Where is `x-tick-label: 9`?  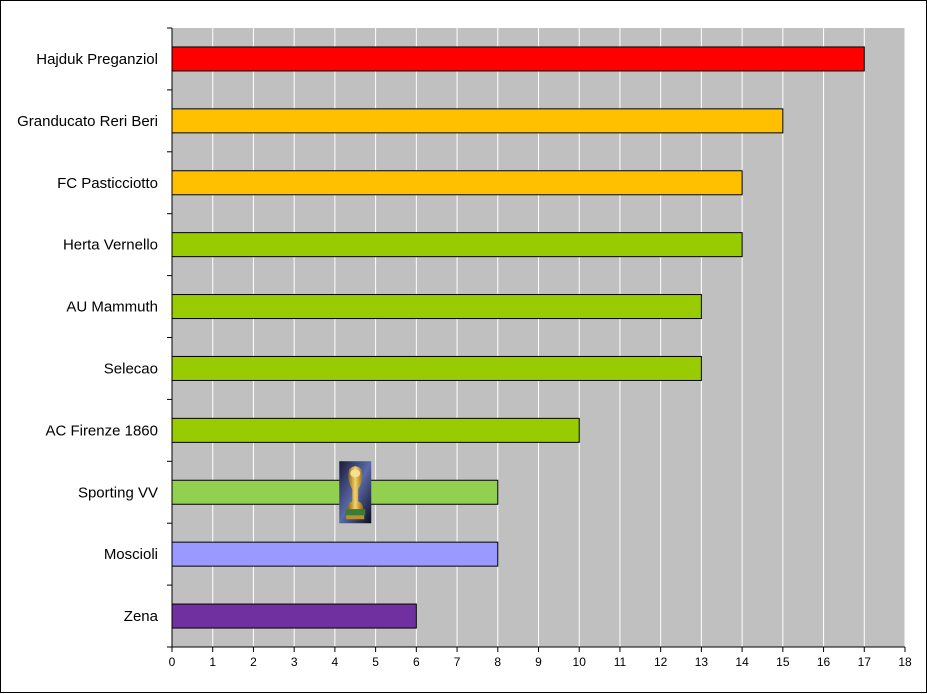
x-tick-label: 9 is located at coordinates (538, 662).